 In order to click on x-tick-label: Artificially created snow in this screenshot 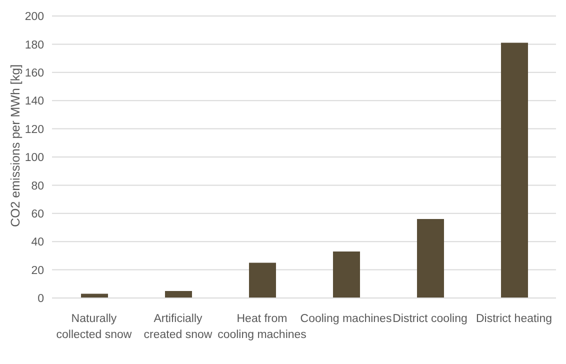, I will do `click(178, 327)`.